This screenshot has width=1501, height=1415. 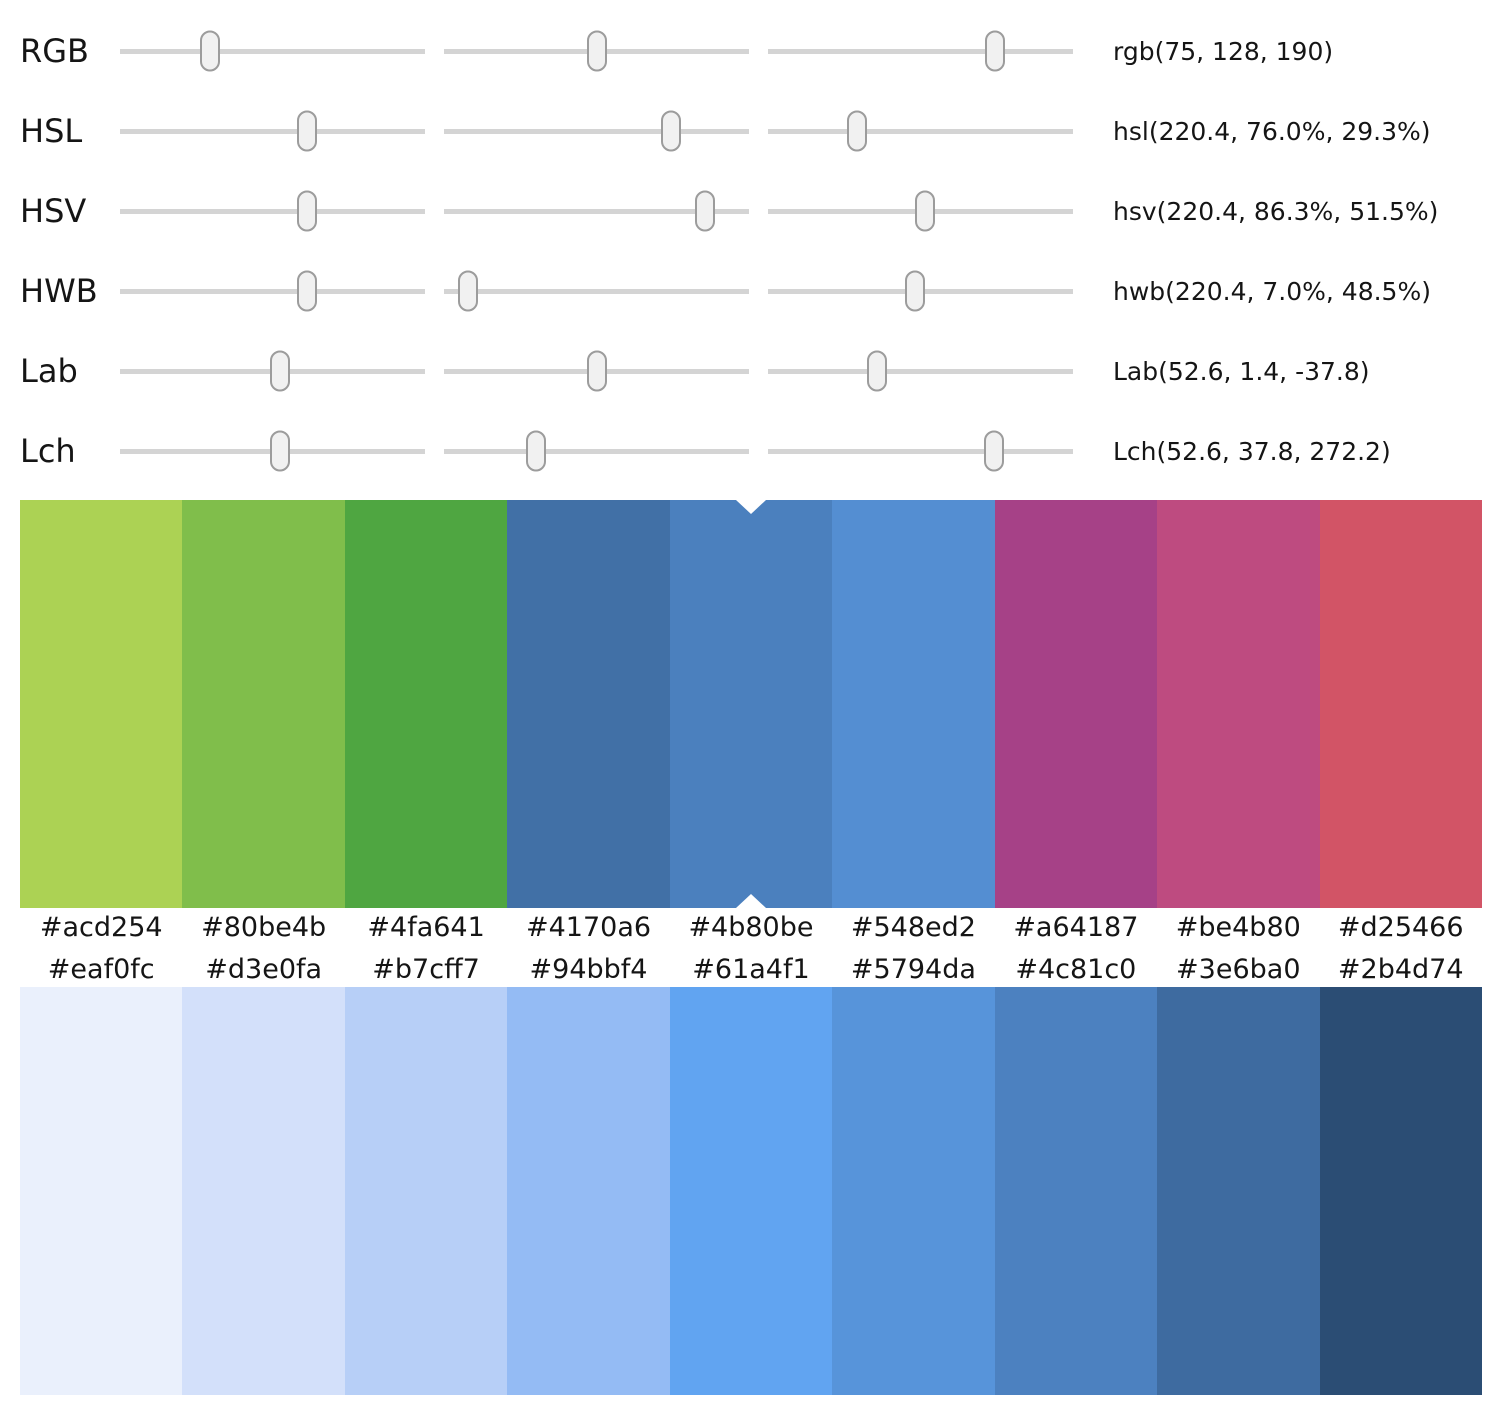 I want to click on hex-label: #be4b80, so click(x=1238, y=927).